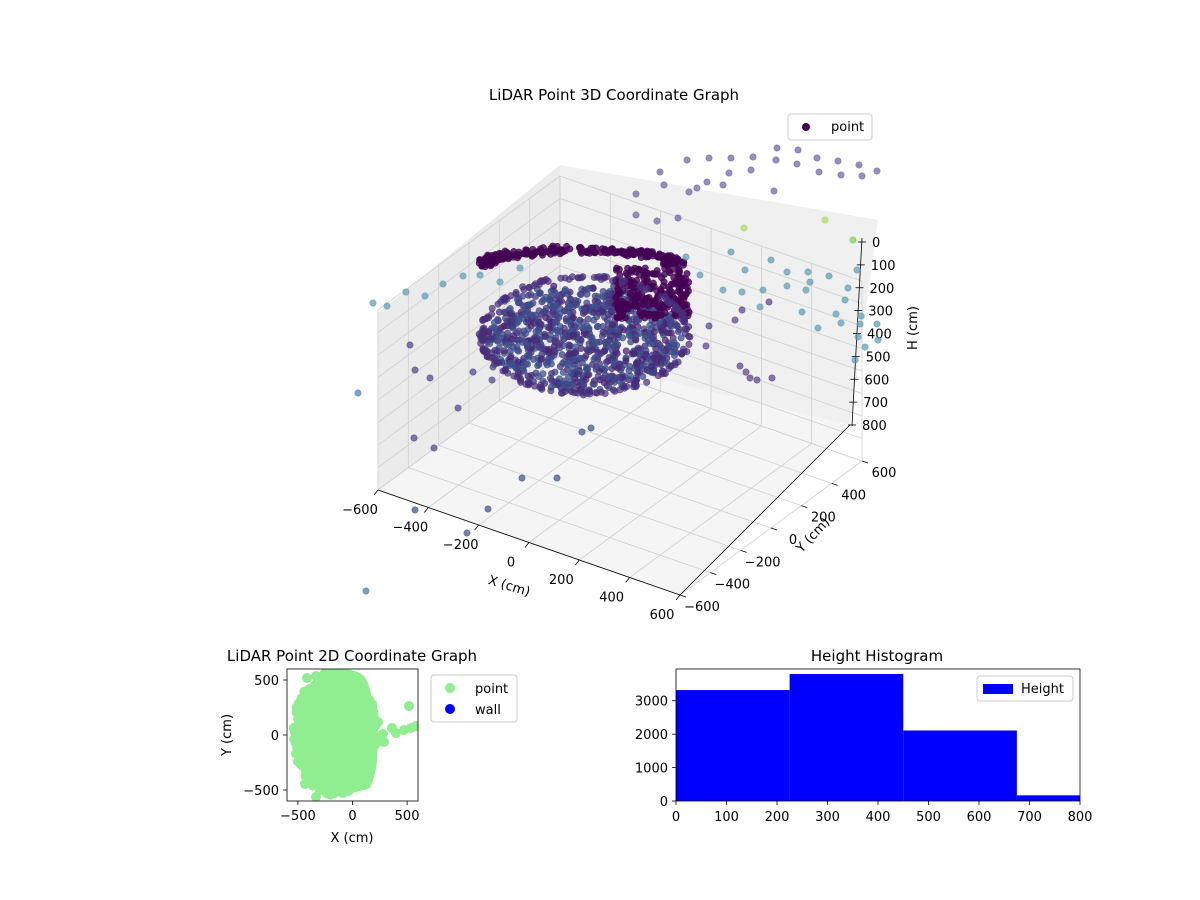  What do you see at coordinates (298, 816) in the screenshot?
I see `x-tick-label-2d: −500` at bounding box center [298, 816].